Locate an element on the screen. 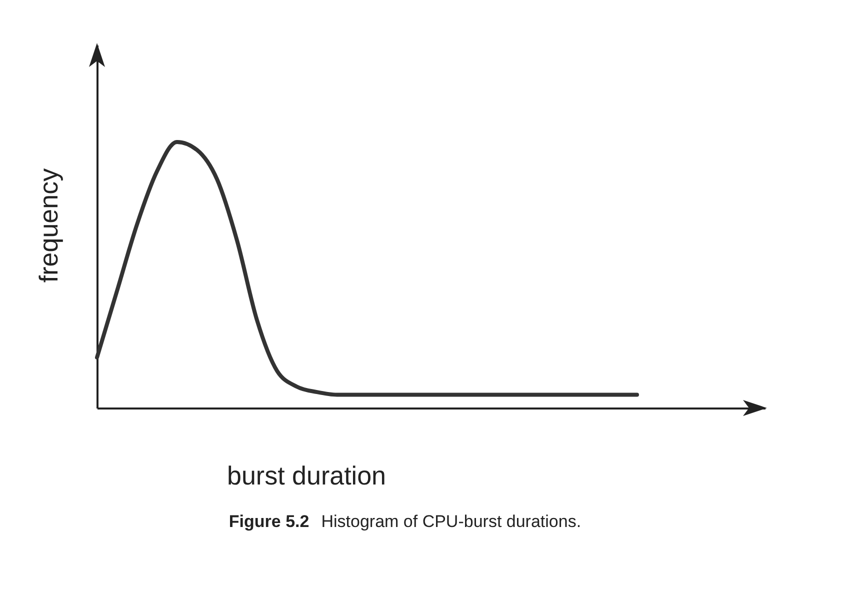 Image resolution: width=852 pixels, height=602 pixels. text: Figure 5.2 is located at coordinates (269, 521).